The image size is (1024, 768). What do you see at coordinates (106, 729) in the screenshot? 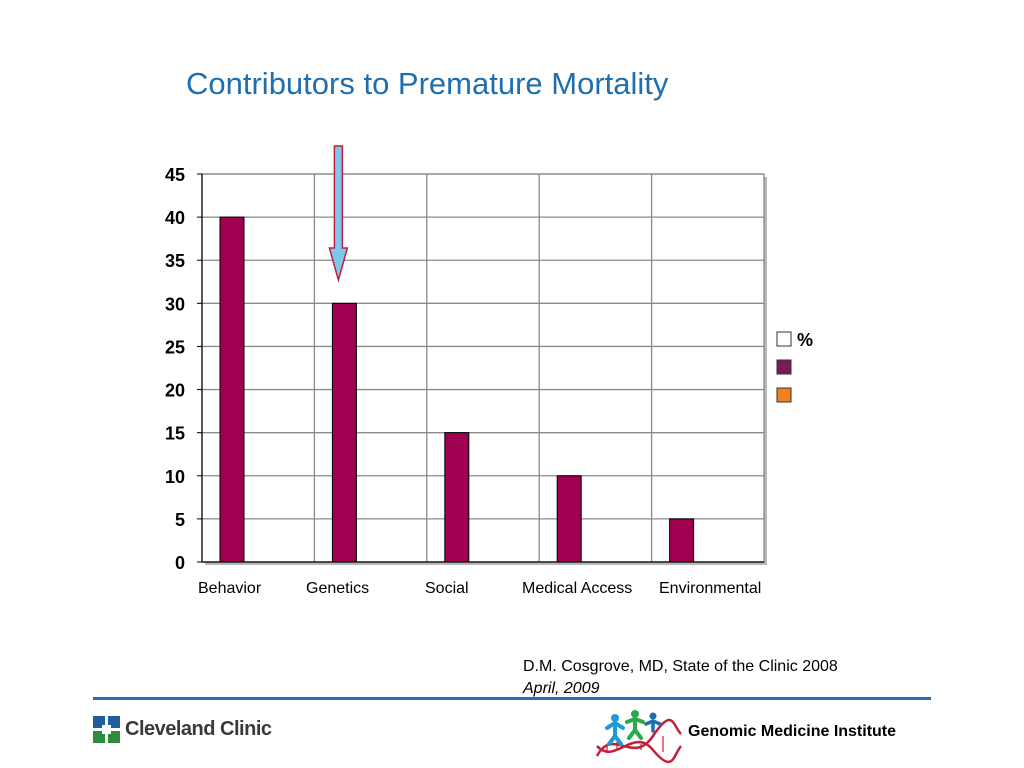
I see `cleveland-clinic-cross-icon` at bounding box center [106, 729].